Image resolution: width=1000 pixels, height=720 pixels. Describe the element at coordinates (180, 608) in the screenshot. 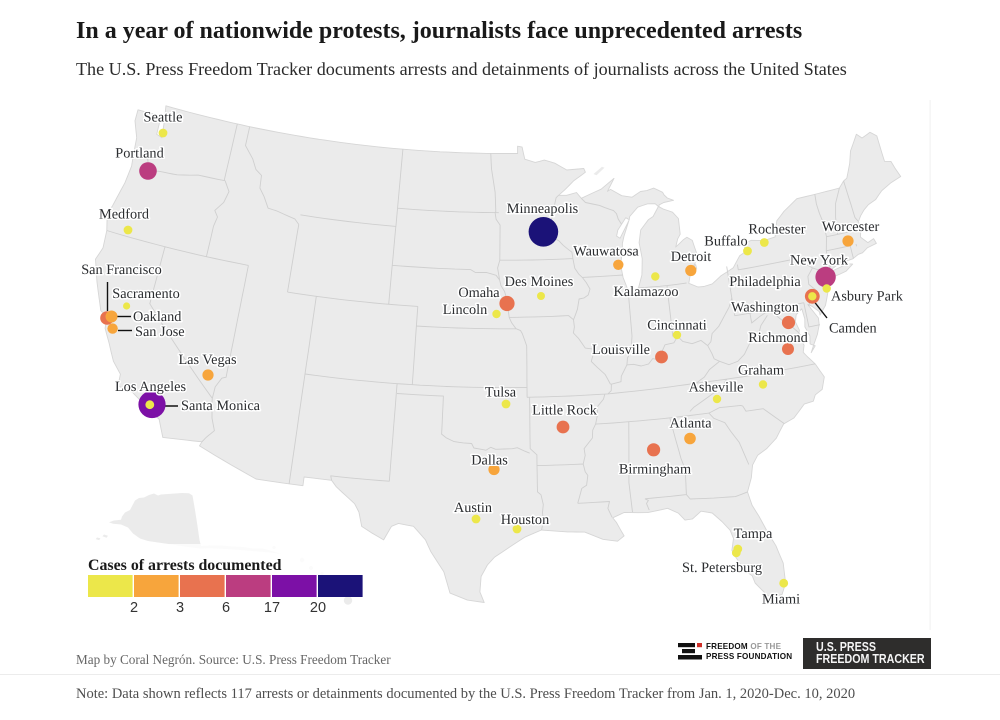

I see `svg-text: 3` at that location.